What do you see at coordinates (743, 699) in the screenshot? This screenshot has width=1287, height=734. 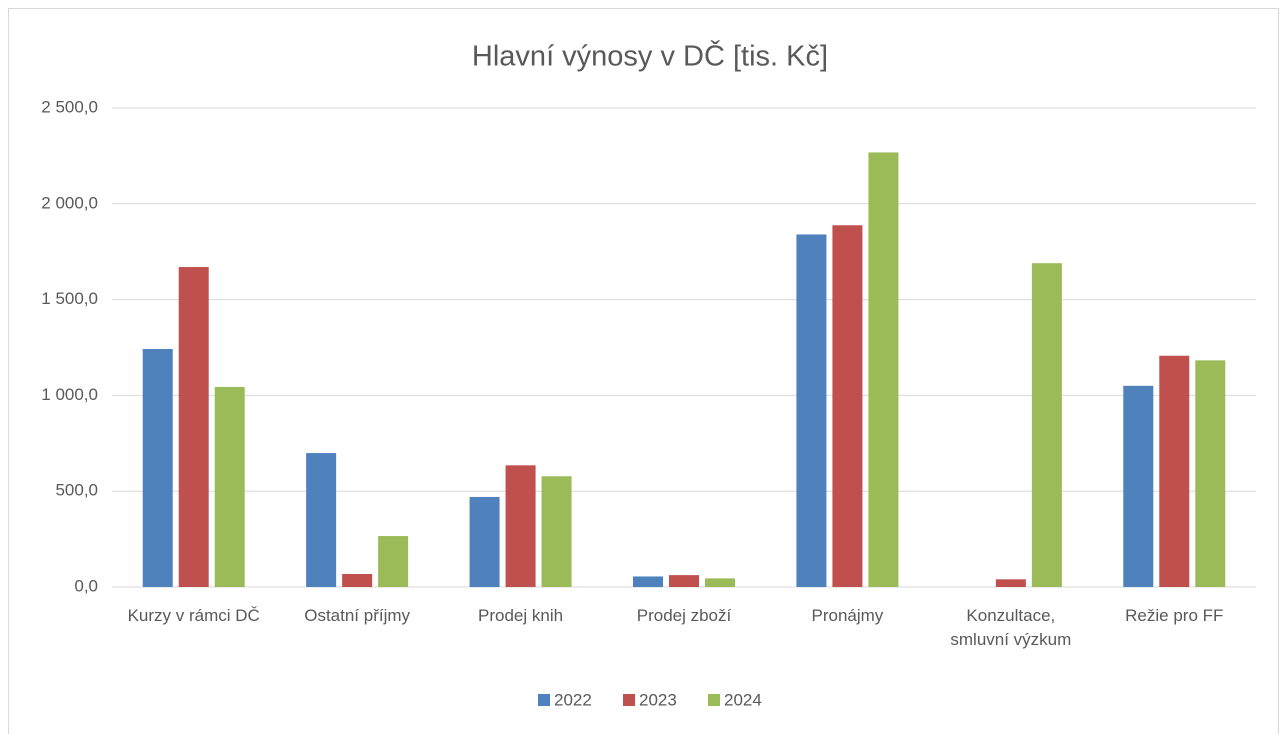 I see `legend-label: 2024` at bounding box center [743, 699].